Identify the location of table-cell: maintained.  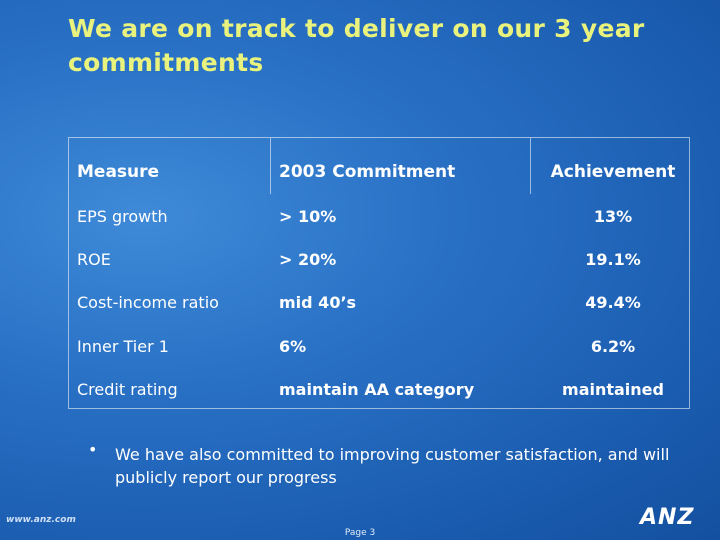
(613, 389).